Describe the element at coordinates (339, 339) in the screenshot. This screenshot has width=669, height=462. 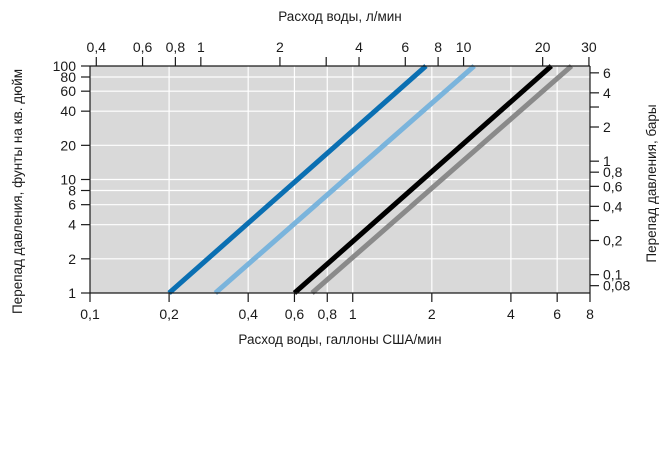
I see `x-axis-title-bottom: Расход воды, галлоны США/мин` at that location.